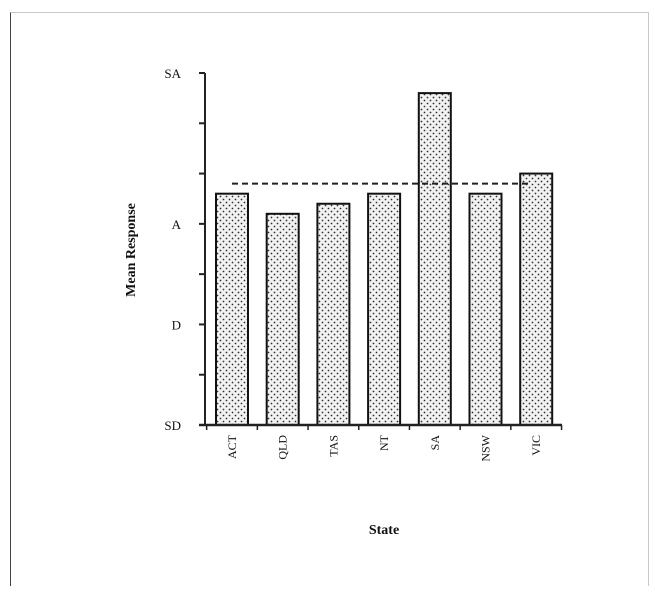 The height and width of the screenshot is (594, 655). Describe the element at coordinates (435, 443) in the screenshot. I see `x-tick-label: SA` at that location.